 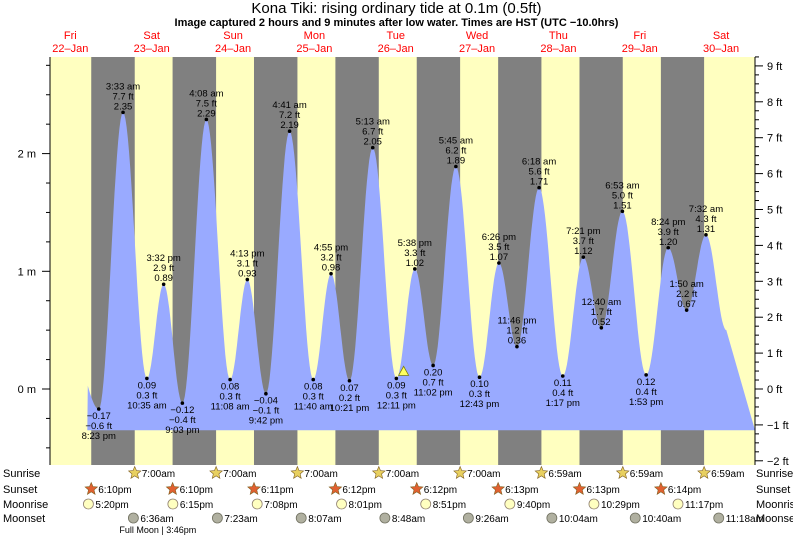 What do you see at coordinates (331, 248) in the screenshot?
I see `tide-time-label: 4:55 pm` at bounding box center [331, 248].